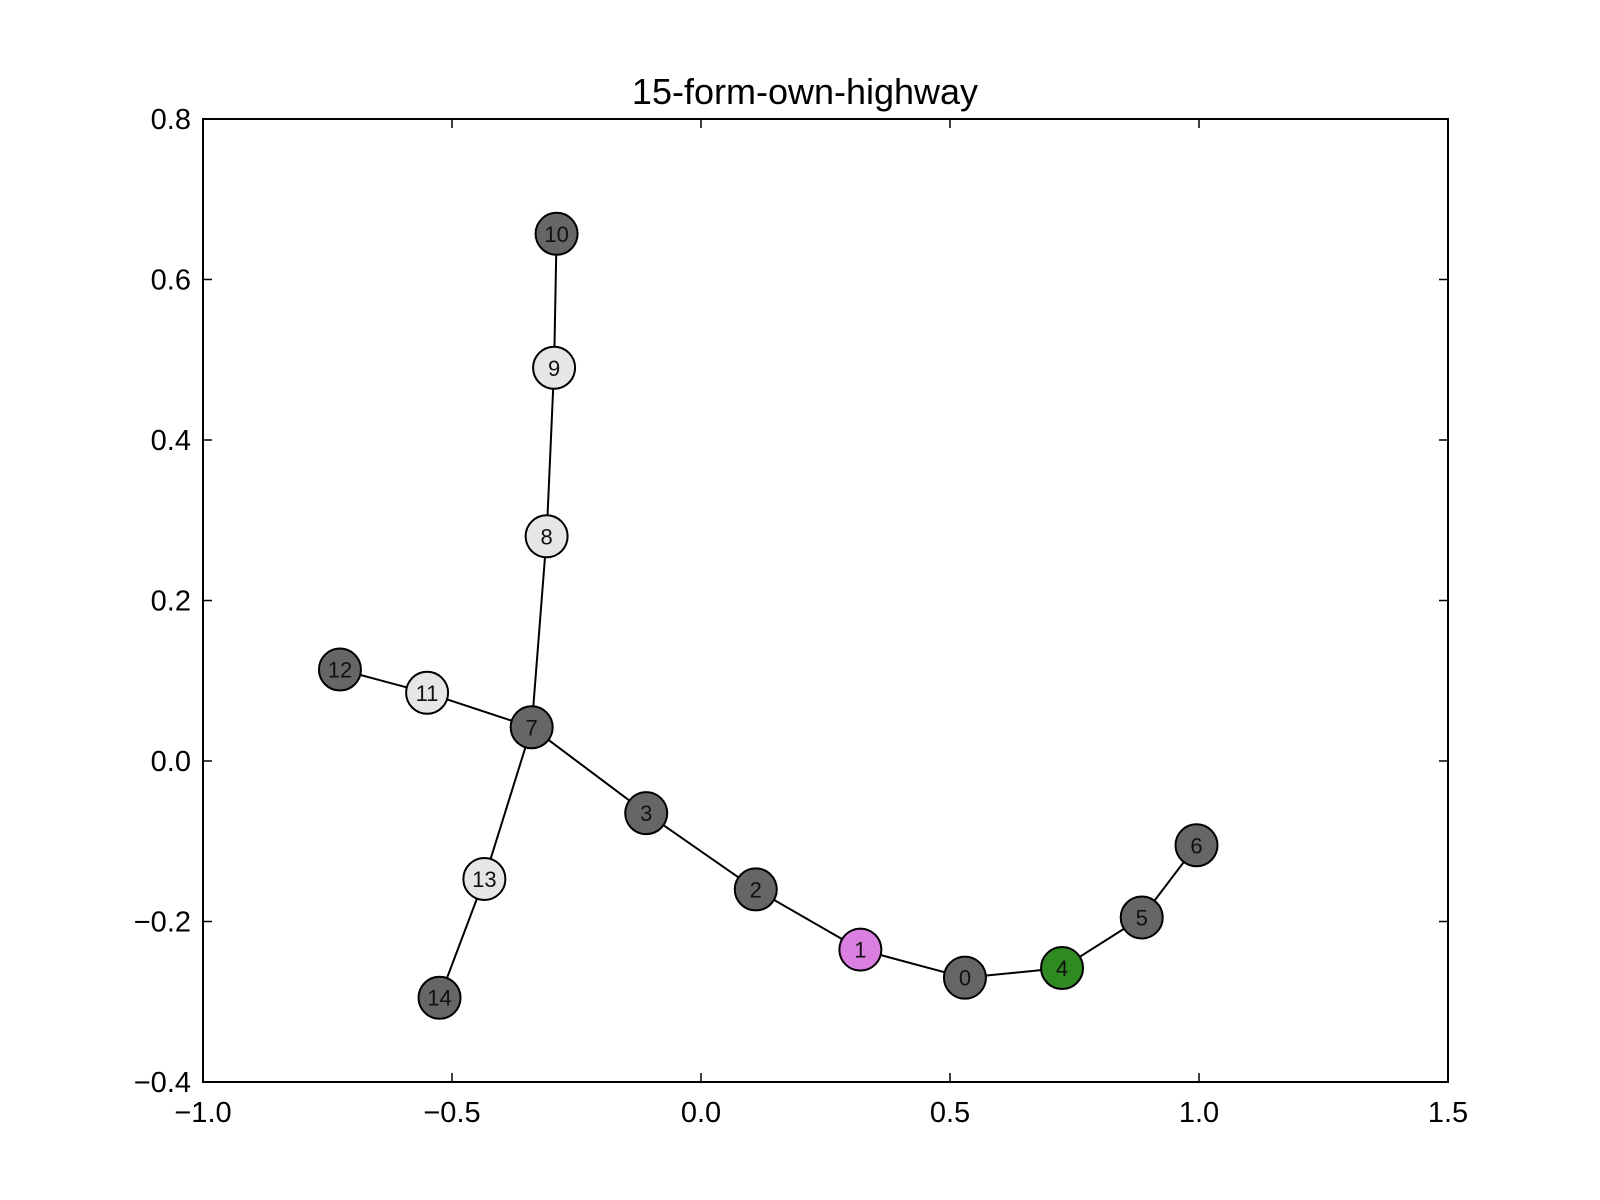 Image resolution: width=1600 pixels, height=1200 pixels. I want to click on node-label: 7, so click(532, 727).